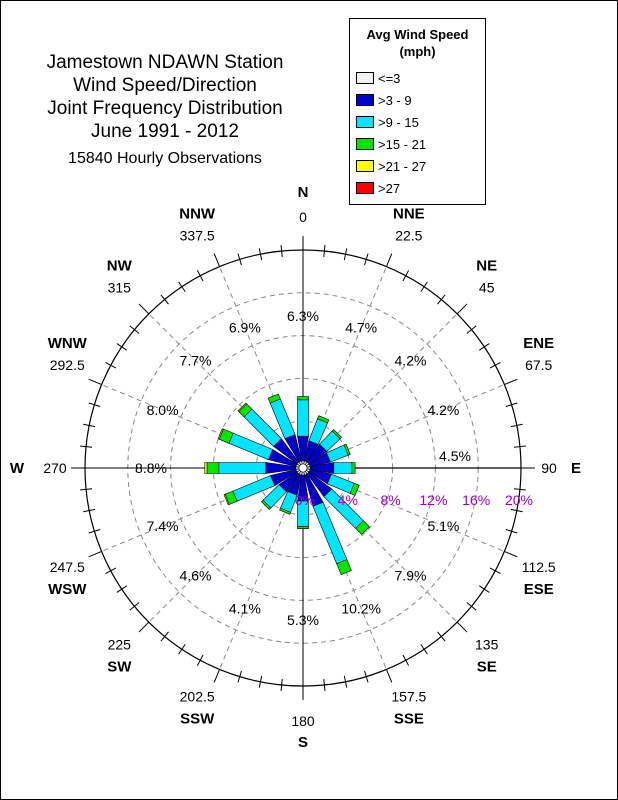 Image resolution: width=618 pixels, height=800 pixels. Describe the element at coordinates (55, 468) in the screenshot. I see `direction-degrees: 270` at that location.